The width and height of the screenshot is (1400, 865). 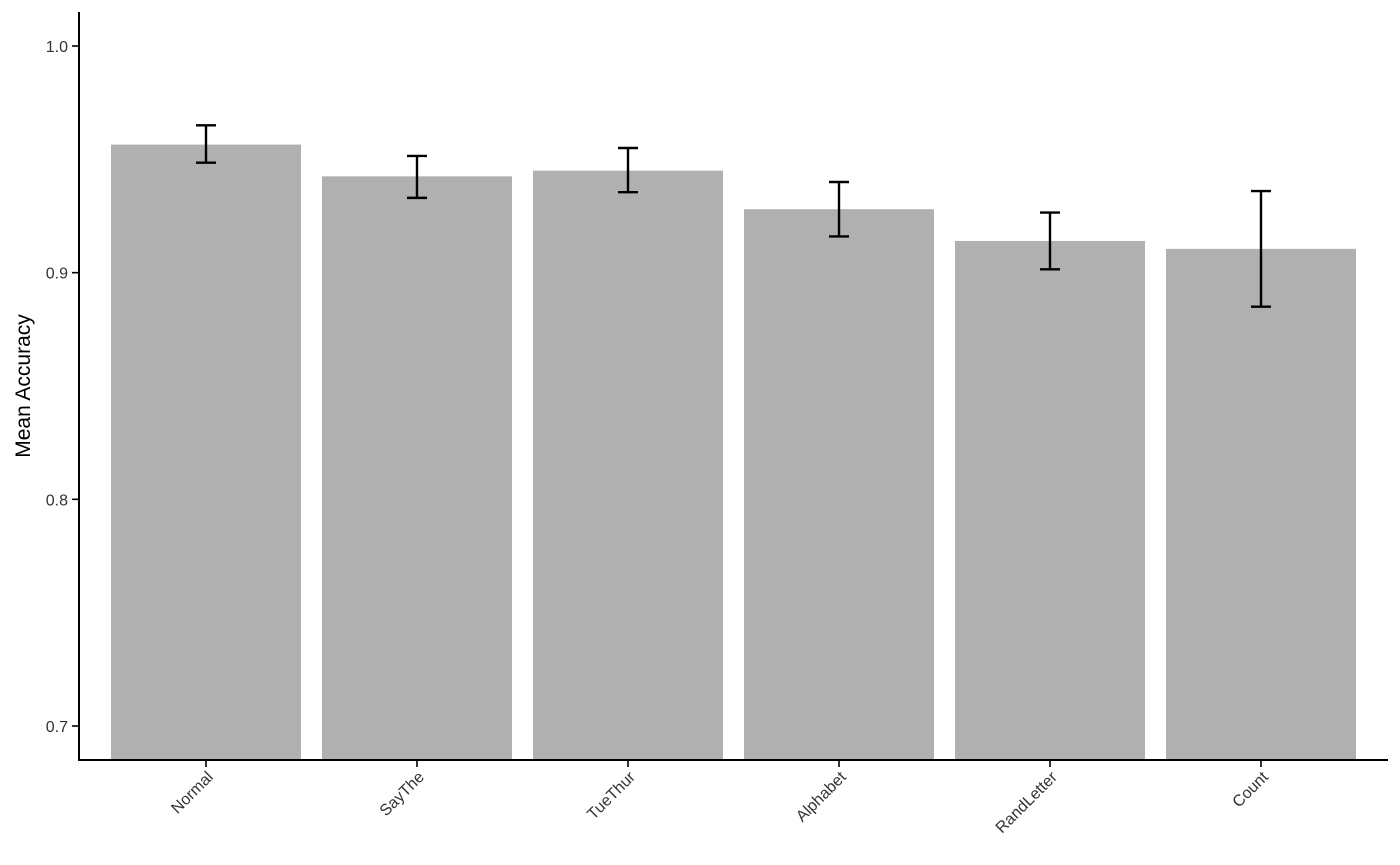 I want to click on error-bar-normal, so click(x=206, y=144).